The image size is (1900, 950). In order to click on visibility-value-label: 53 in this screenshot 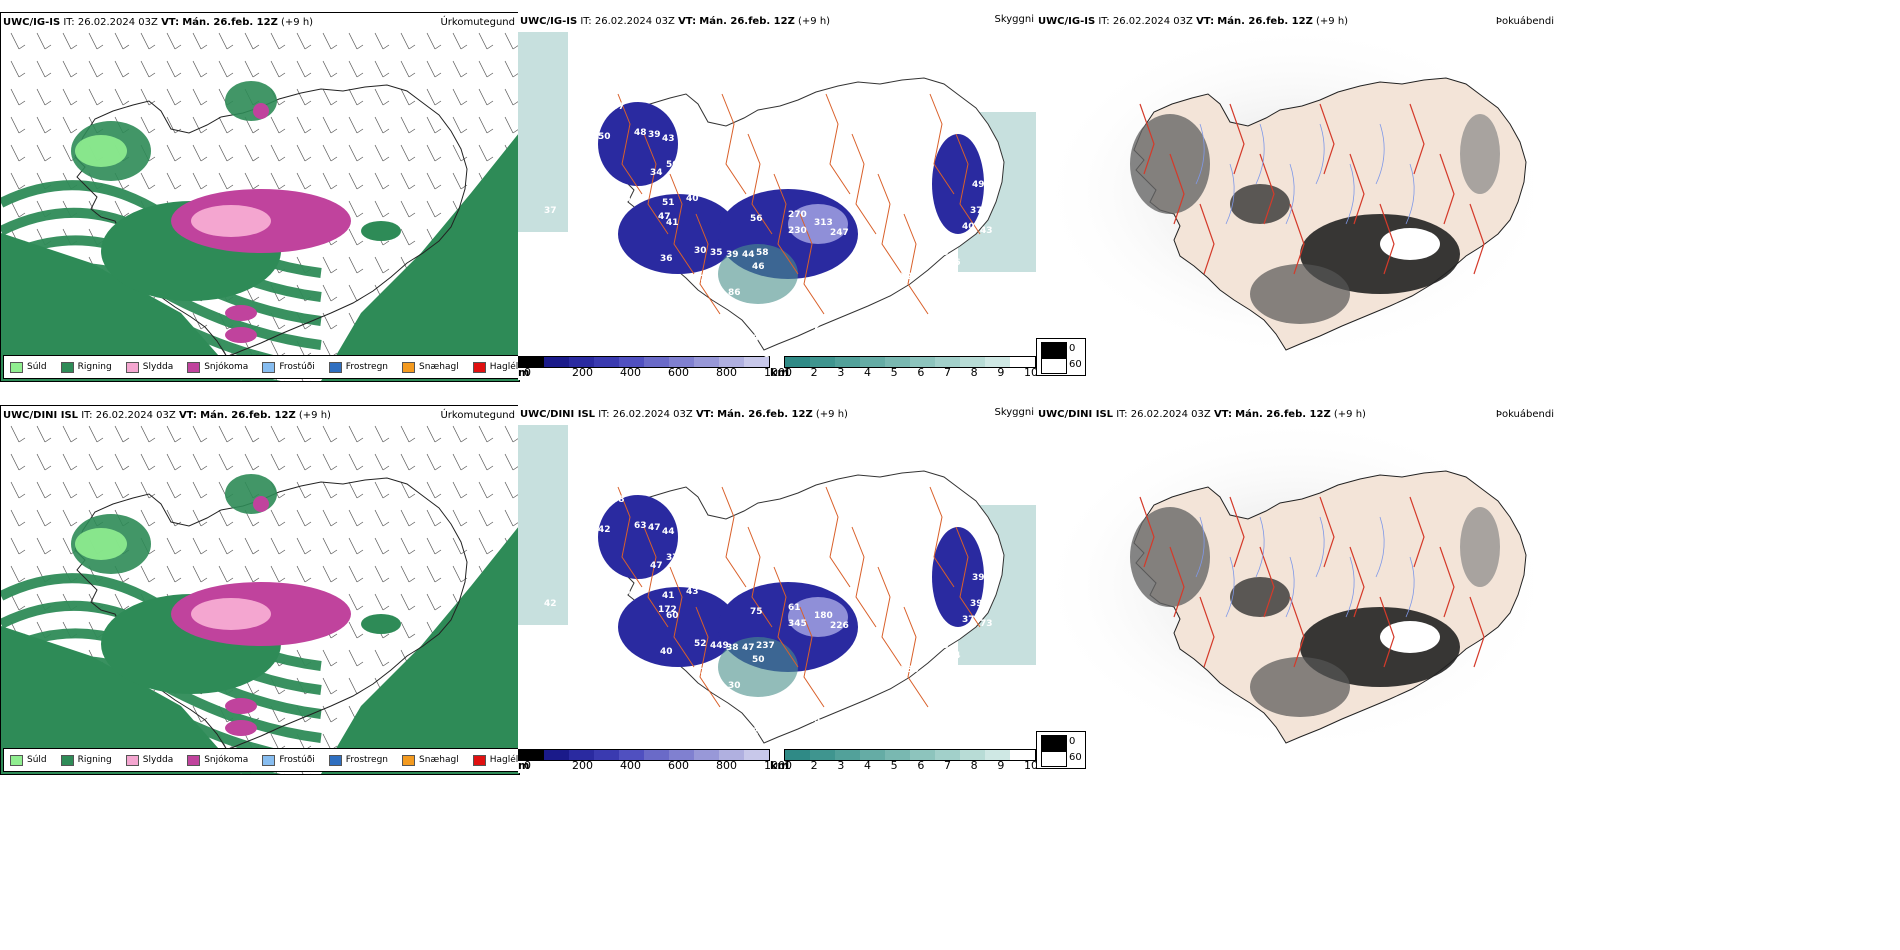, I will do `click(800, 291)`.